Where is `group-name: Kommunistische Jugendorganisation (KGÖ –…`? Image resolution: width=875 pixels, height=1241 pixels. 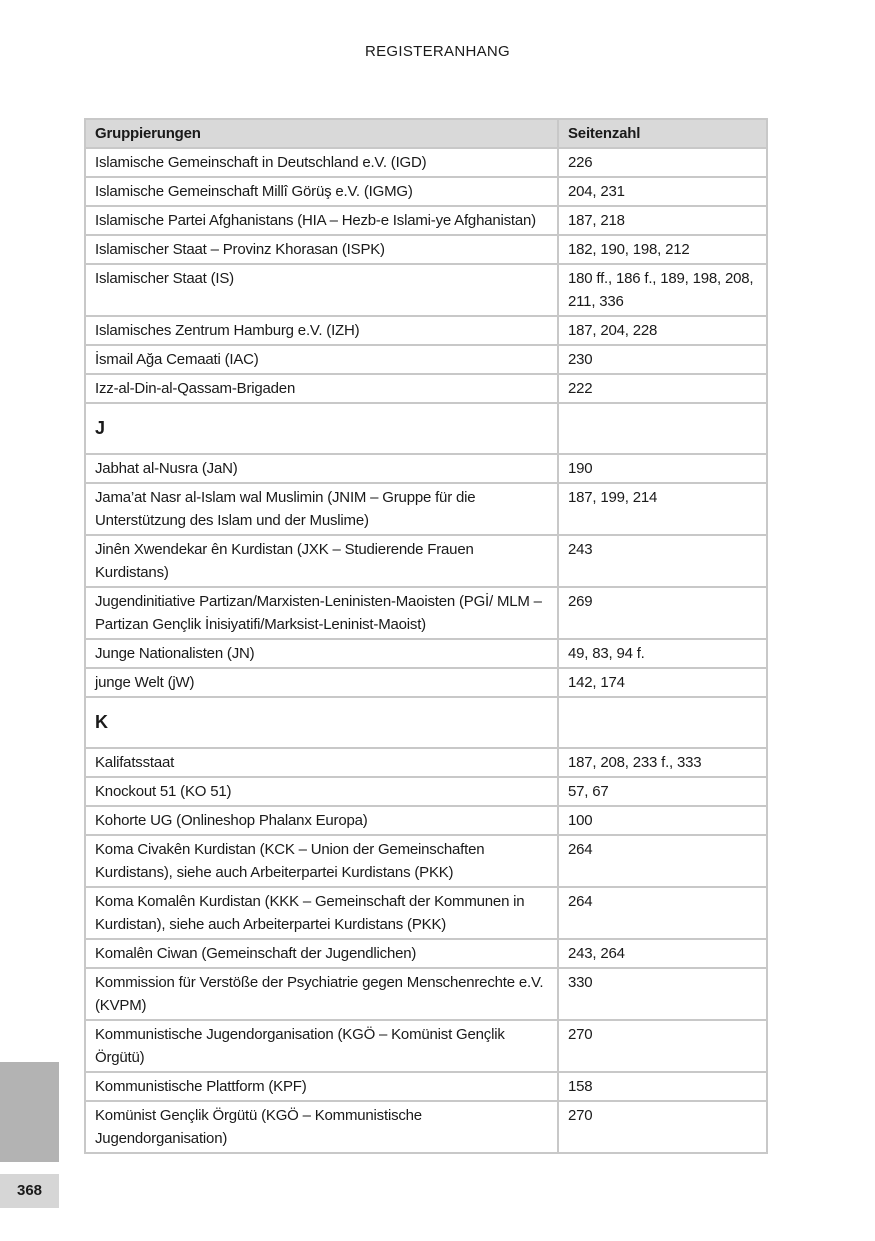
group-name: Kommunistische Jugendorganisation (KGÖ –… is located at coordinates (321, 1046).